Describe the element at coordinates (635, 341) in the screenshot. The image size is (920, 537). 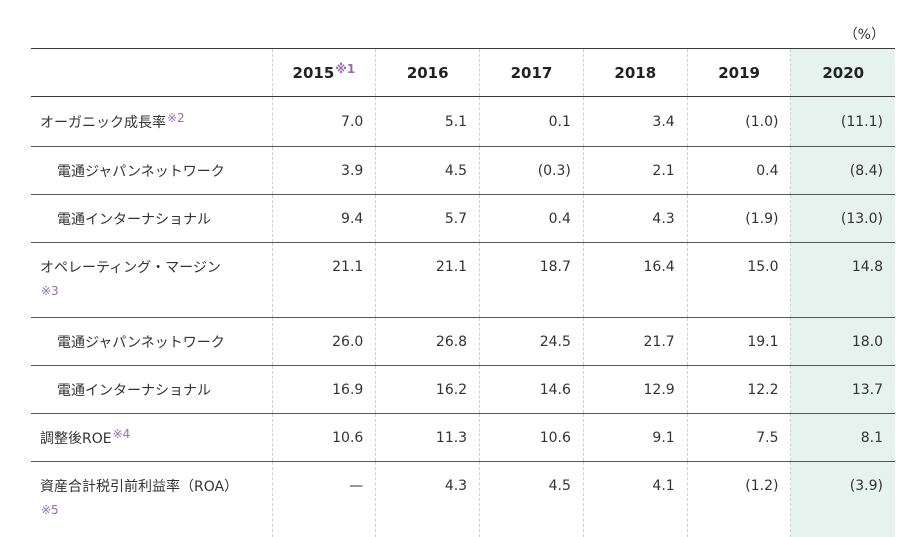
I see `table-cell: 21.7` at that location.